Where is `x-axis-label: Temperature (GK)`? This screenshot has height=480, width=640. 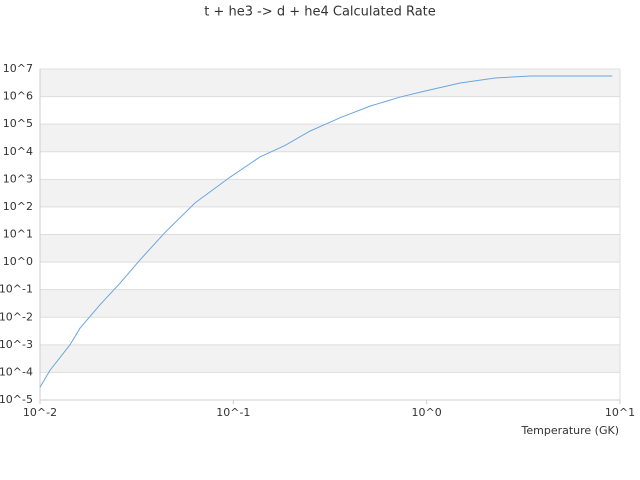
x-axis-label: Temperature (GK) is located at coordinates (570, 430).